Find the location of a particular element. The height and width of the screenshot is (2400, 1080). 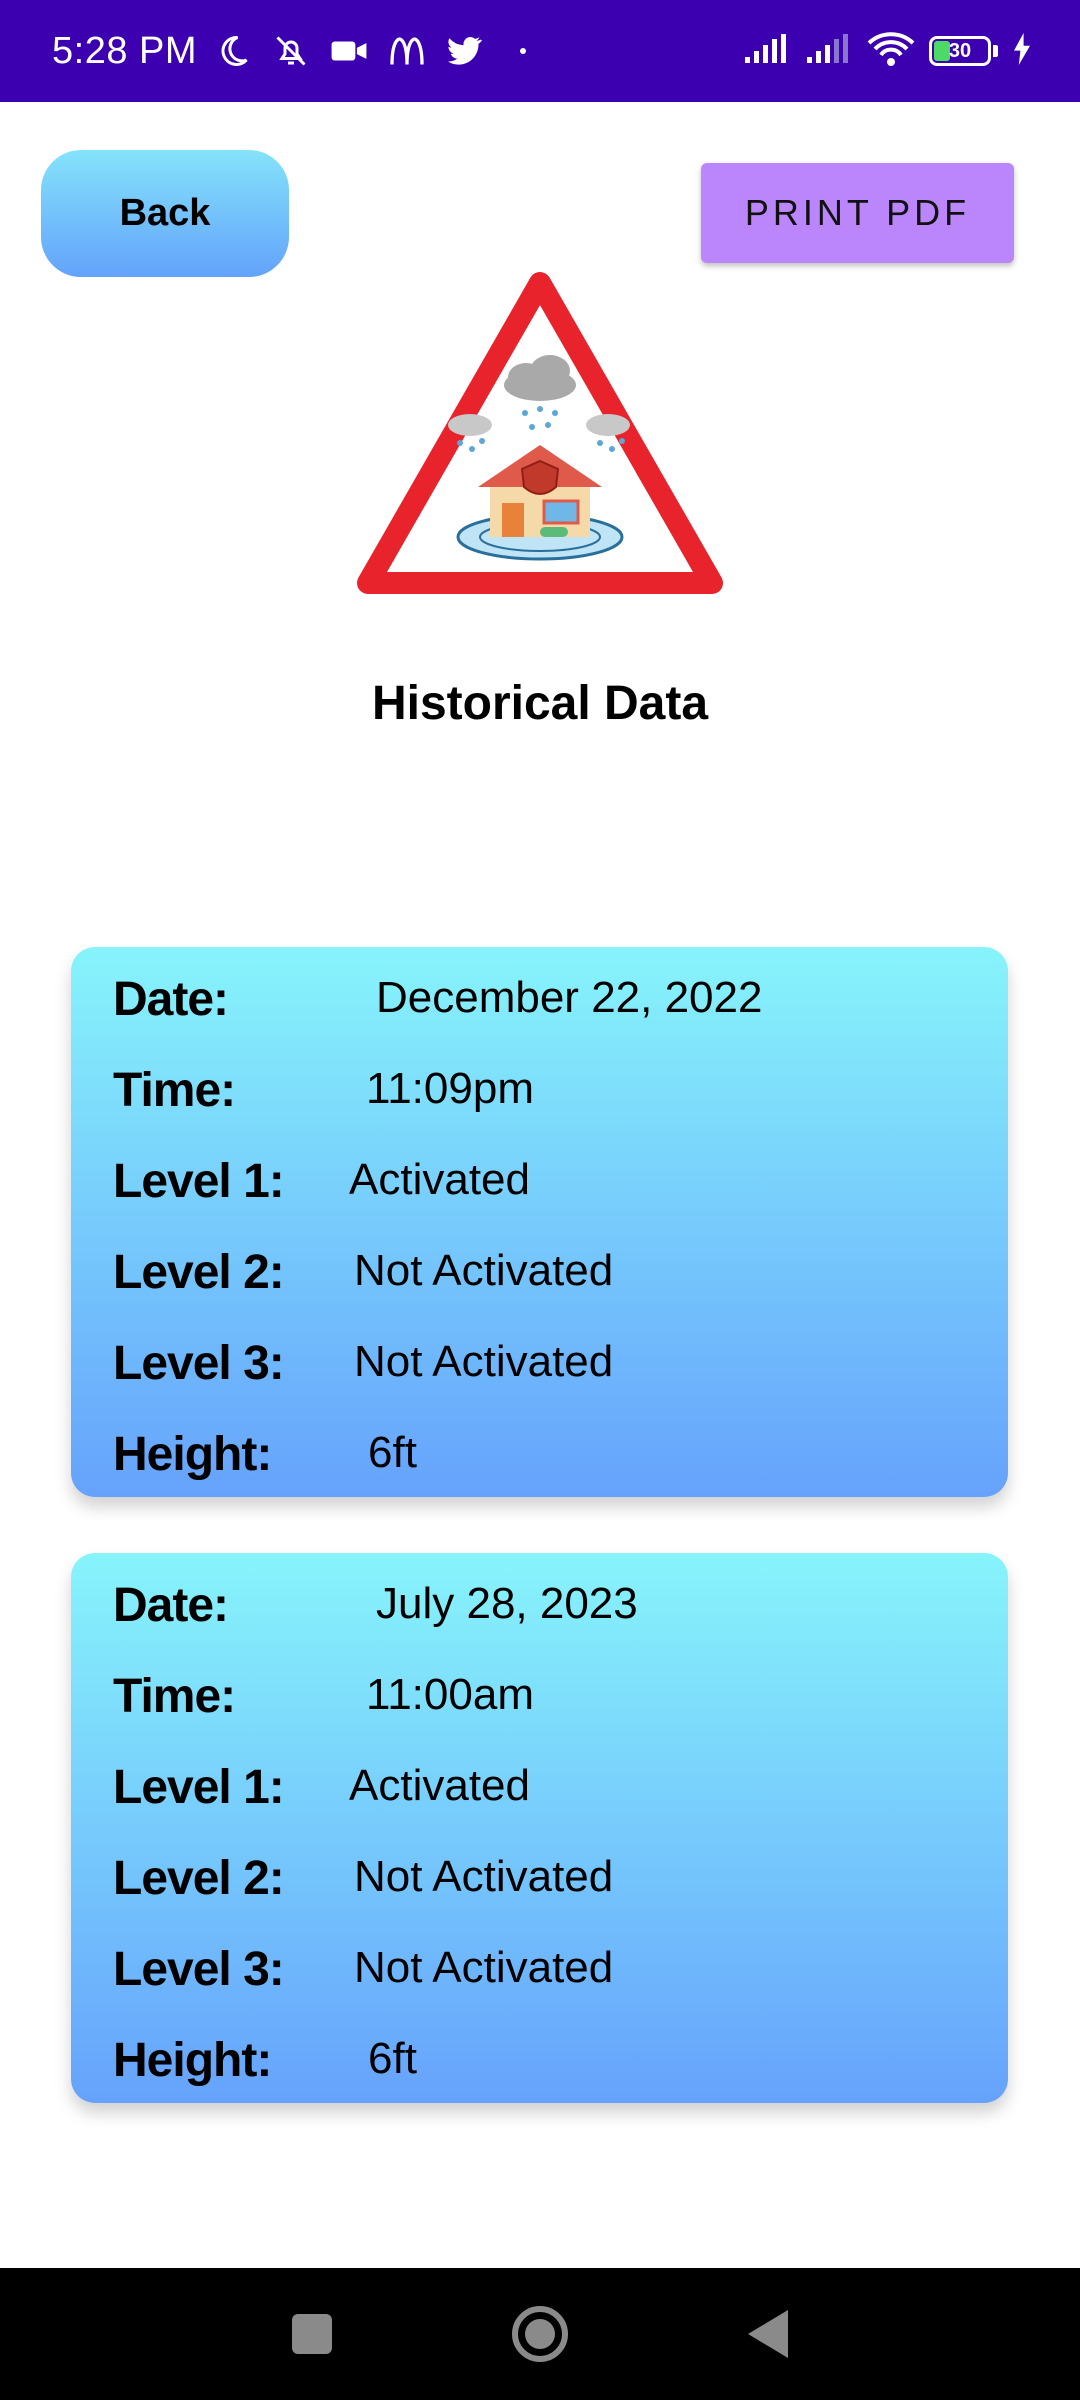

moon-icon is located at coordinates (233, 51).